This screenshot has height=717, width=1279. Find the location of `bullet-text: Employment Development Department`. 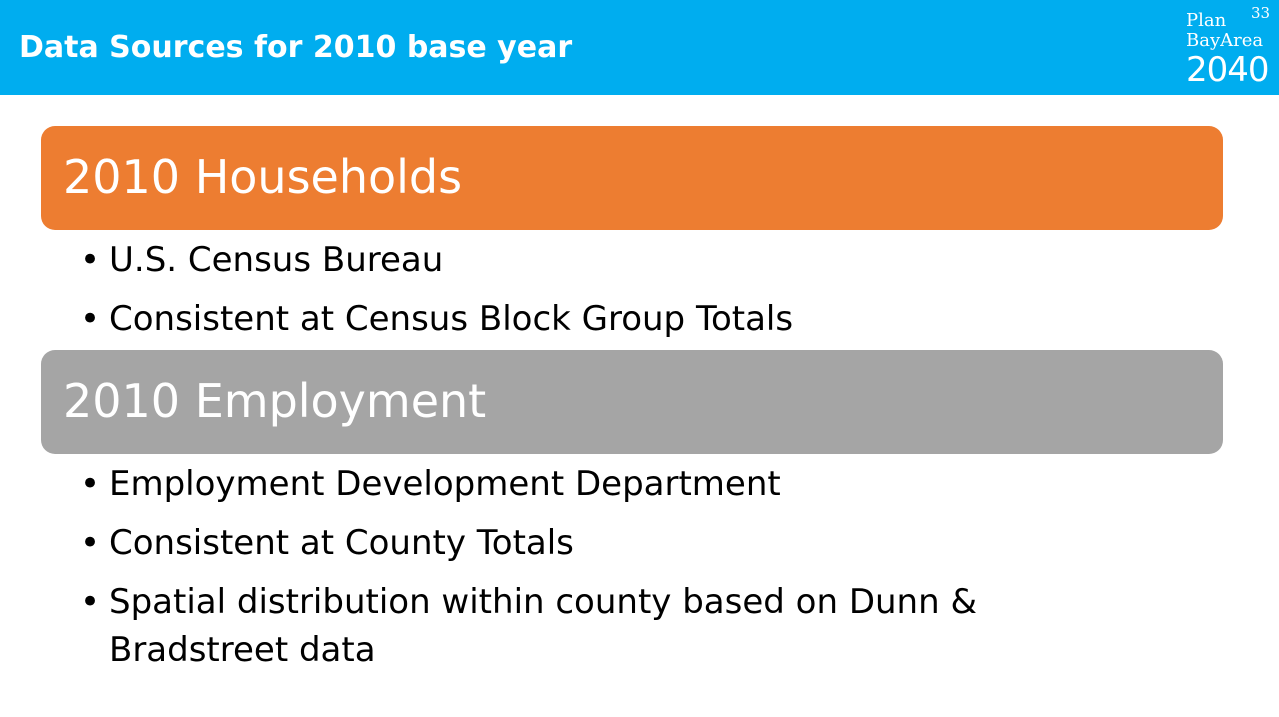

bullet-text: Employment Development Department is located at coordinates (445, 484).